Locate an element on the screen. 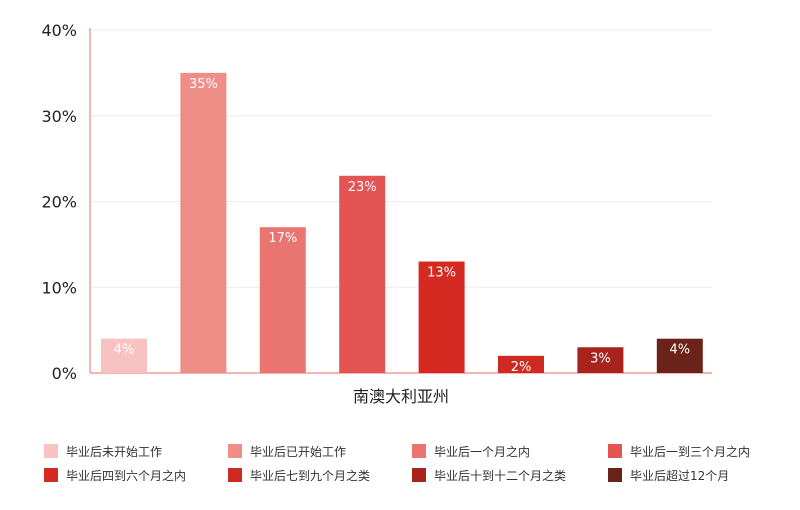 This screenshot has height=510, width=800. legend-label: 毕业后七到九个月之类 is located at coordinates (310, 475).